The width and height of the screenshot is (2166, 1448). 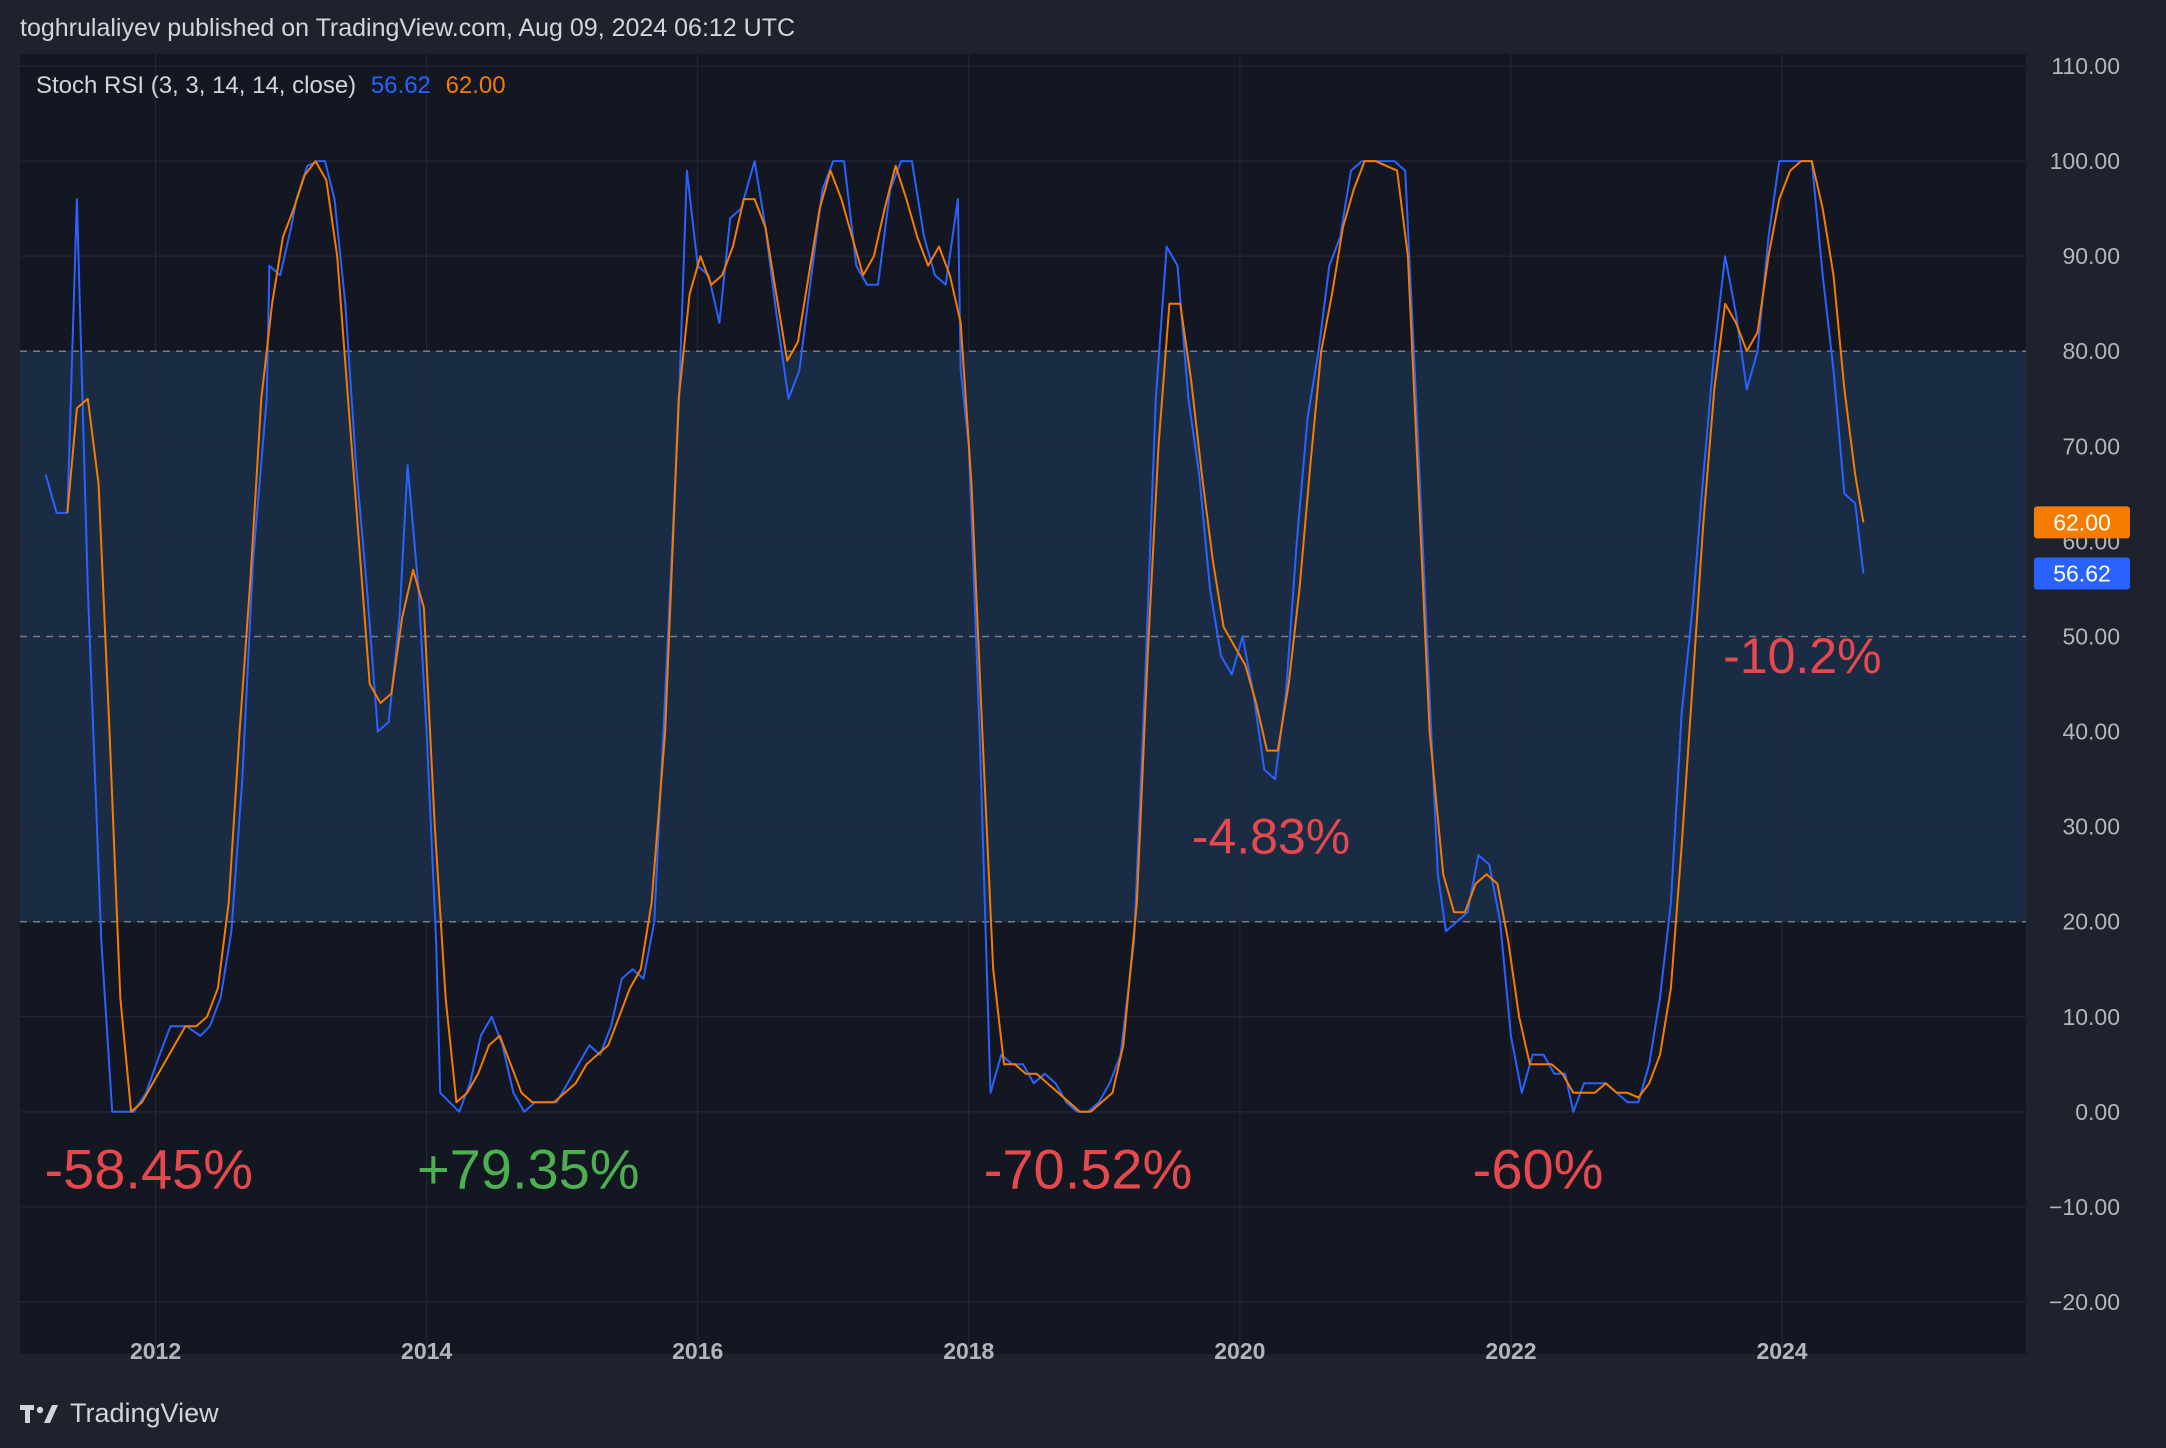 What do you see at coordinates (1510, 1351) in the screenshot?
I see `x-tick-label: 2022` at bounding box center [1510, 1351].